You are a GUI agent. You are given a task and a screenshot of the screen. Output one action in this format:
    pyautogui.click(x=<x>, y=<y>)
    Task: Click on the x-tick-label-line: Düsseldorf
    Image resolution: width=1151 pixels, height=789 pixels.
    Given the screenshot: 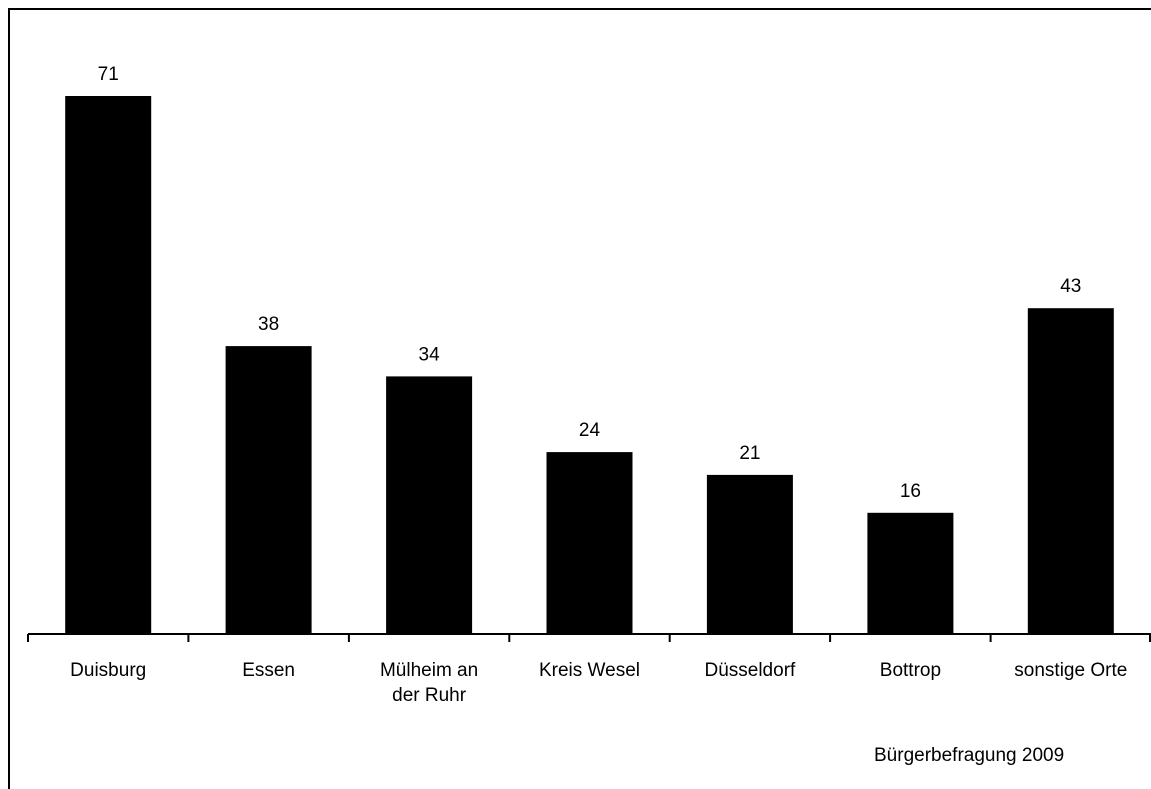 What is the action you would take?
    pyautogui.click(x=750, y=670)
    